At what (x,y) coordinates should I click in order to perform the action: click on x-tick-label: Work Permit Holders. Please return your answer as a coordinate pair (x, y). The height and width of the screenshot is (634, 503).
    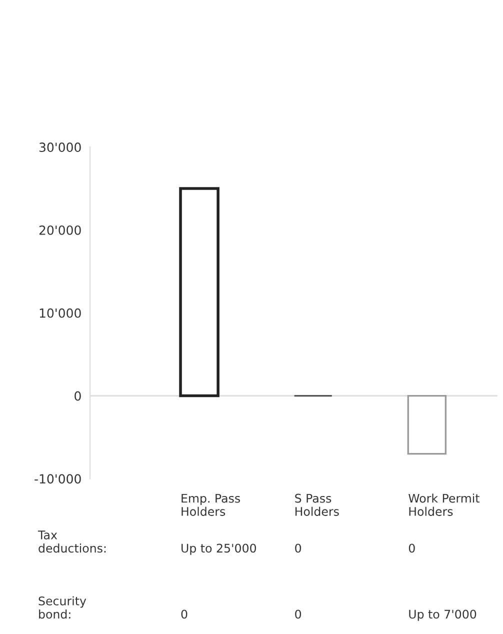
    Looking at the image, I should click on (444, 505).